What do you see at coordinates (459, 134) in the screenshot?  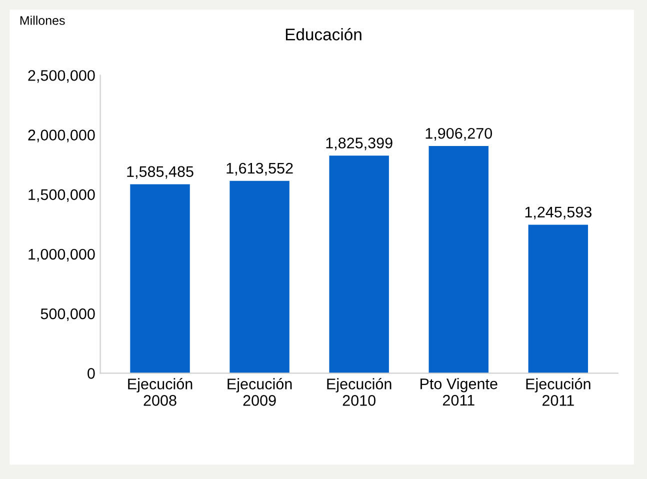 I see `data-label: 1,906,270` at bounding box center [459, 134].